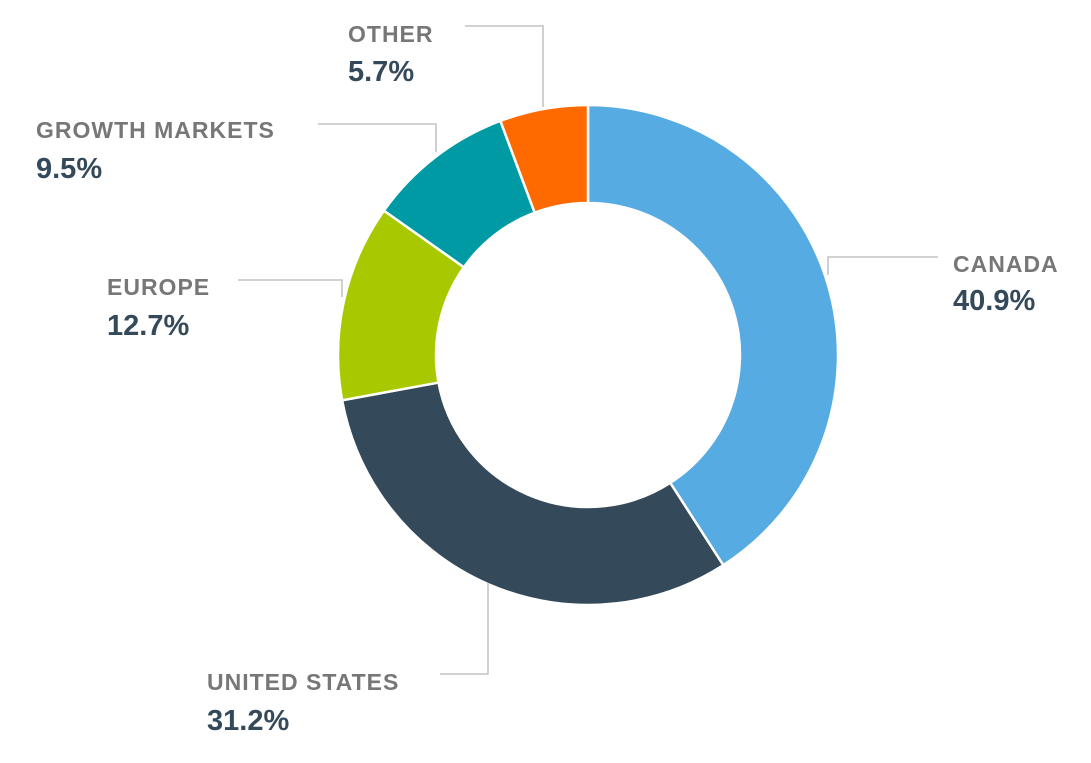 This screenshot has height=763, width=1091. Describe the element at coordinates (155, 130) in the screenshot. I see `slice-label-growth-markets: GROWTH MARKETS` at that location.